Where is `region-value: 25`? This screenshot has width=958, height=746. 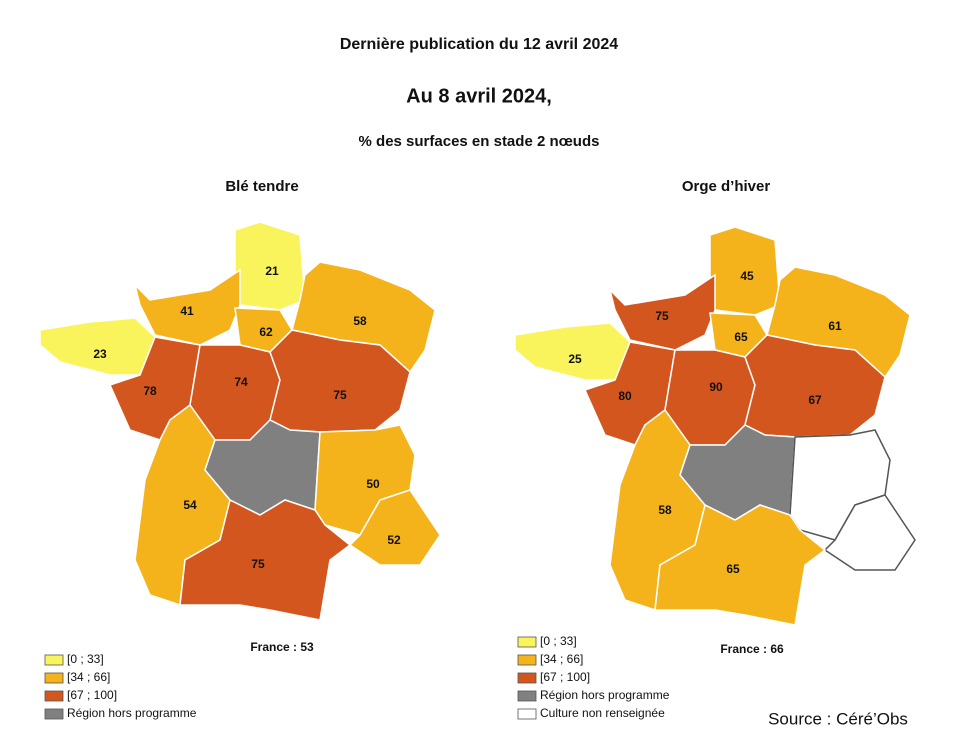
region-value: 25 is located at coordinates (575, 359).